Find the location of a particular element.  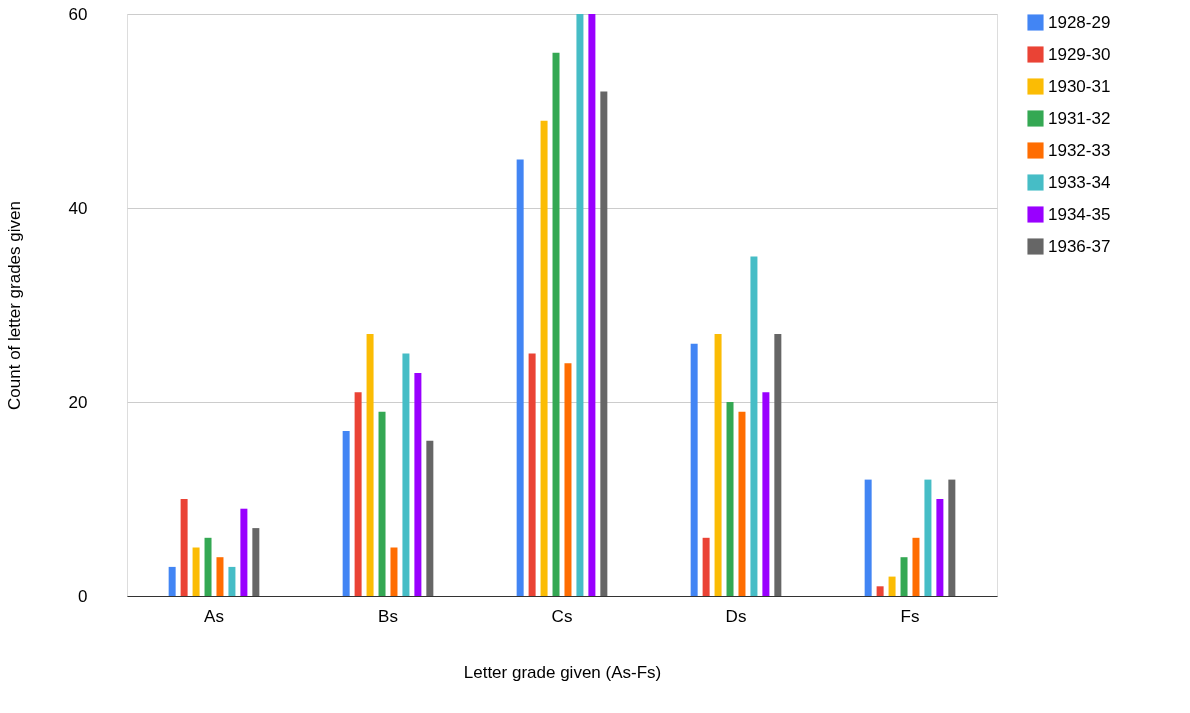

legend-label: 1928-29 is located at coordinates (1079, 22).